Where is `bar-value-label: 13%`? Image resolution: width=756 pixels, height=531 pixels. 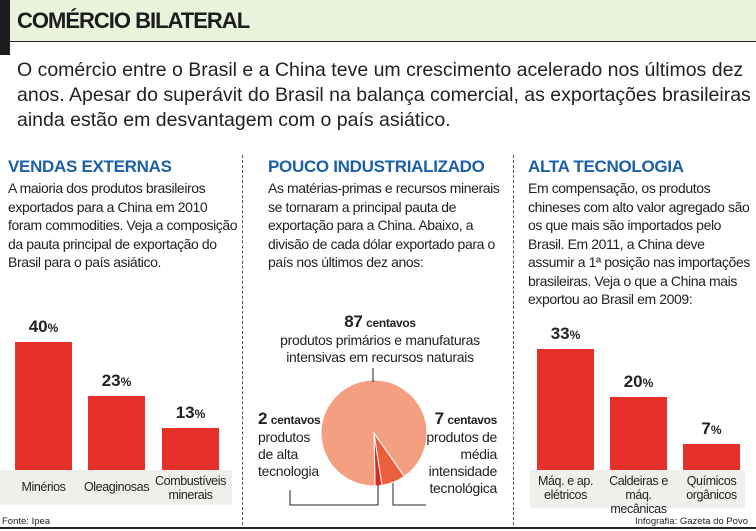
bar-value-label: 13% is located at coordinates (190, 413).